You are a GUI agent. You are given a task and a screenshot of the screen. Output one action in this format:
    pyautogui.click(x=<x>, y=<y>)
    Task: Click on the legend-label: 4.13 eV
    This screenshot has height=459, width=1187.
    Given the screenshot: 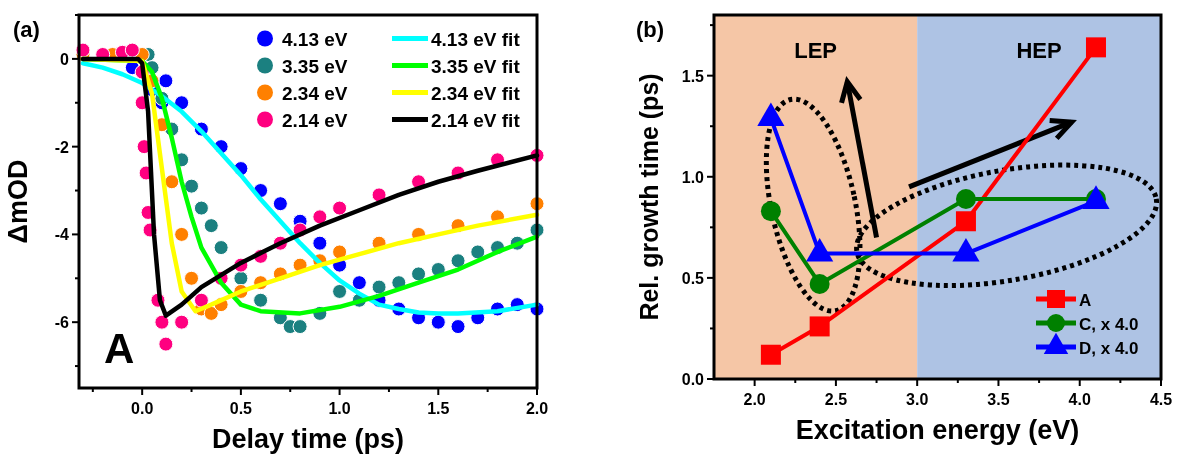 What is the action you would take?
    pyautogui.click(x=315, y=39)
    